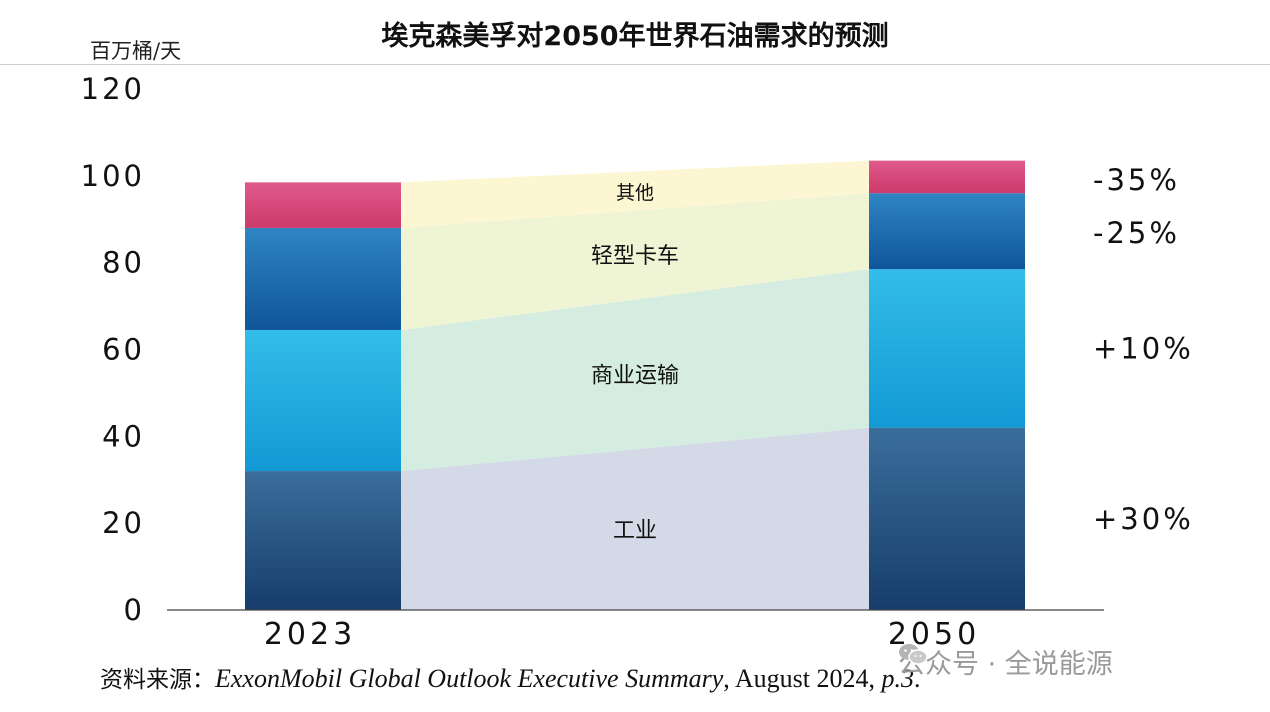  Describe the element at coordinates (123, 263) in the screenshot. I see `y-tick-label: 80` at that location.